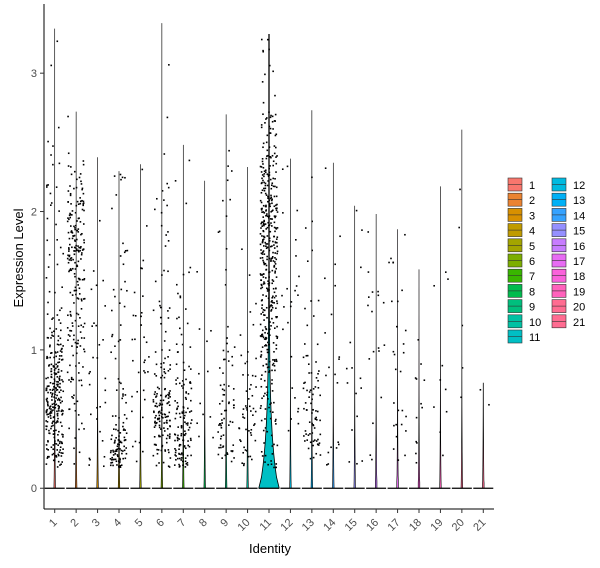 The height and width of the screenshot is (568, 600). Describe the element at coordinates (532, 262) in the screenshot. I see `legend-label-6: 6` at that location.